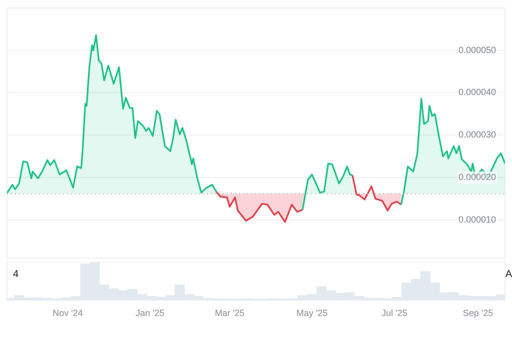 The height and width of the screenshot is (341, 512). What do you see at coordinates (394, 313) in the screenshot?
I see `x-tick-label: Jul '25` at bounding box center [394, 313].